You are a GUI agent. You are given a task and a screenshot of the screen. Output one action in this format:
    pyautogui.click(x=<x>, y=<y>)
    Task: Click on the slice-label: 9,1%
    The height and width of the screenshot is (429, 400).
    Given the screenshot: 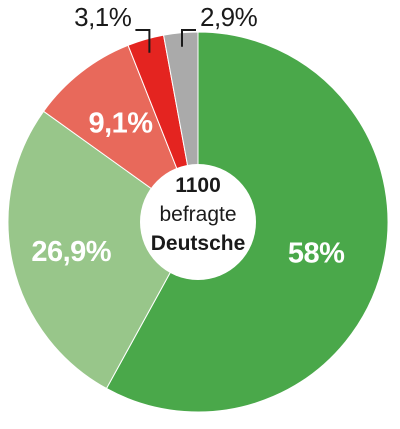 What is the action you would take?
    pyautogui.click(x=120, y=124)
    